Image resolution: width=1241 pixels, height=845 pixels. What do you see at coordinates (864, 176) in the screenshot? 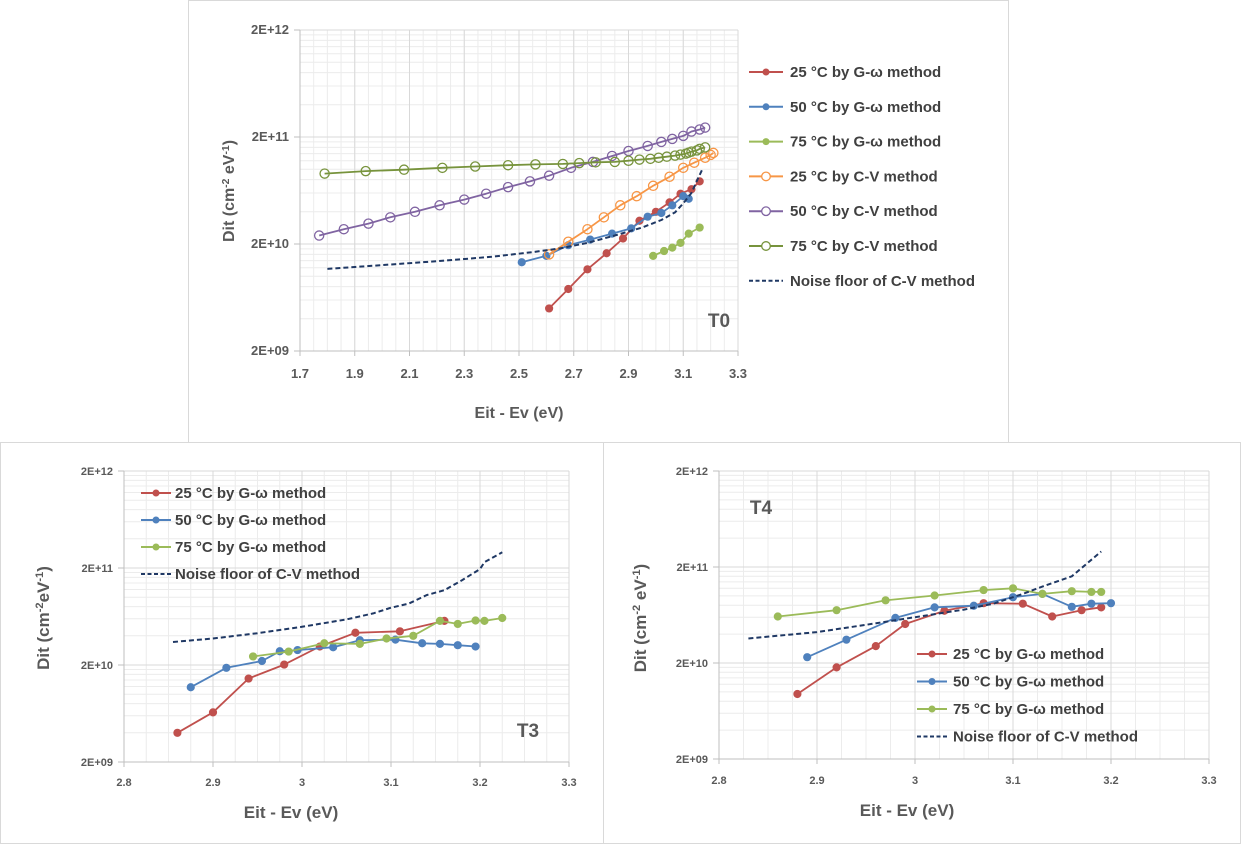
I see `legend-label: 25 °C by C-V method` at bounding box center [864, 176].